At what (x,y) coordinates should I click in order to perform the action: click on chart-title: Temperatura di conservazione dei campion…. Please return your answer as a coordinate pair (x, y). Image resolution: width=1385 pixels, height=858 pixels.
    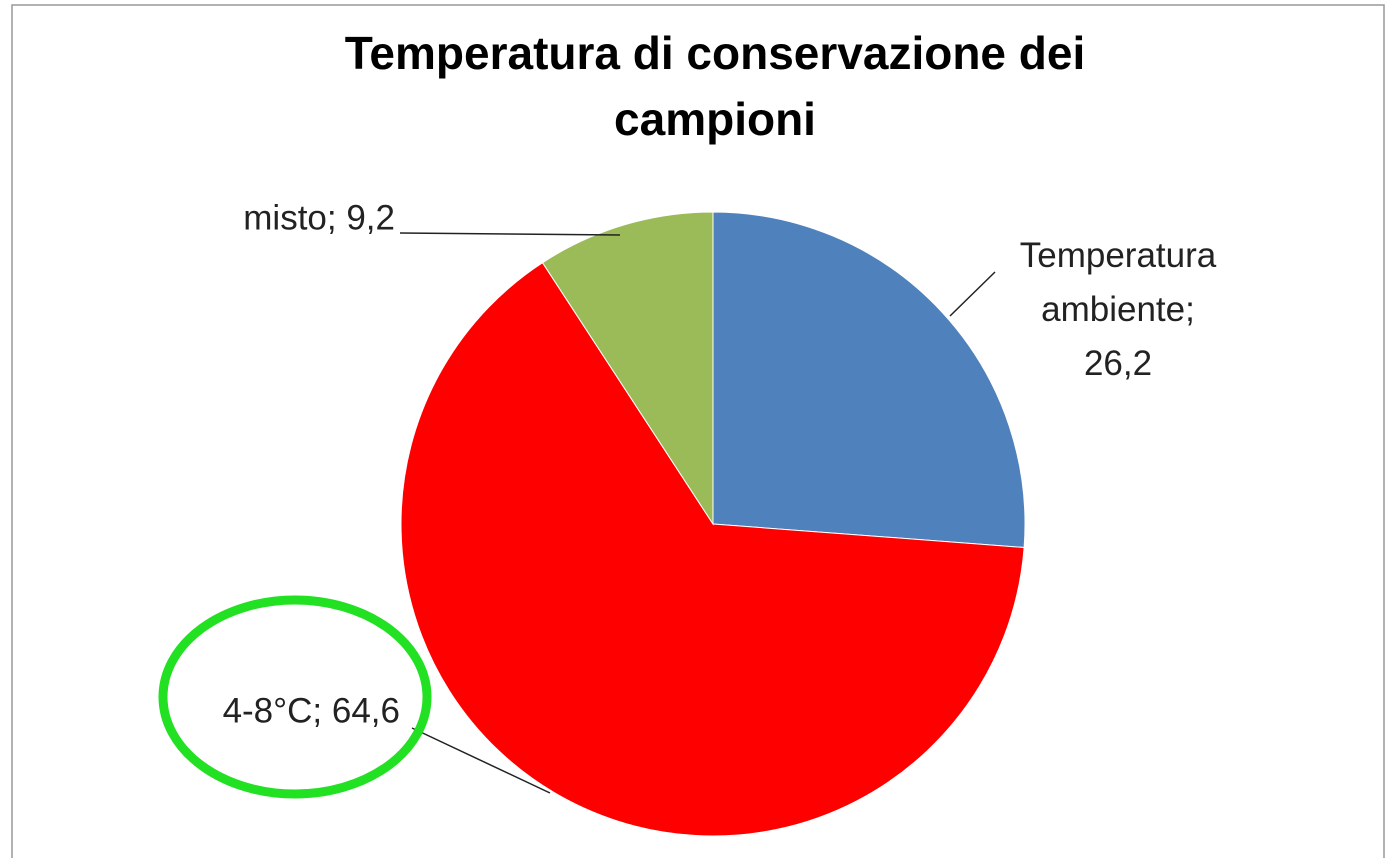
    Looking at the image, I should click on (715, 86).